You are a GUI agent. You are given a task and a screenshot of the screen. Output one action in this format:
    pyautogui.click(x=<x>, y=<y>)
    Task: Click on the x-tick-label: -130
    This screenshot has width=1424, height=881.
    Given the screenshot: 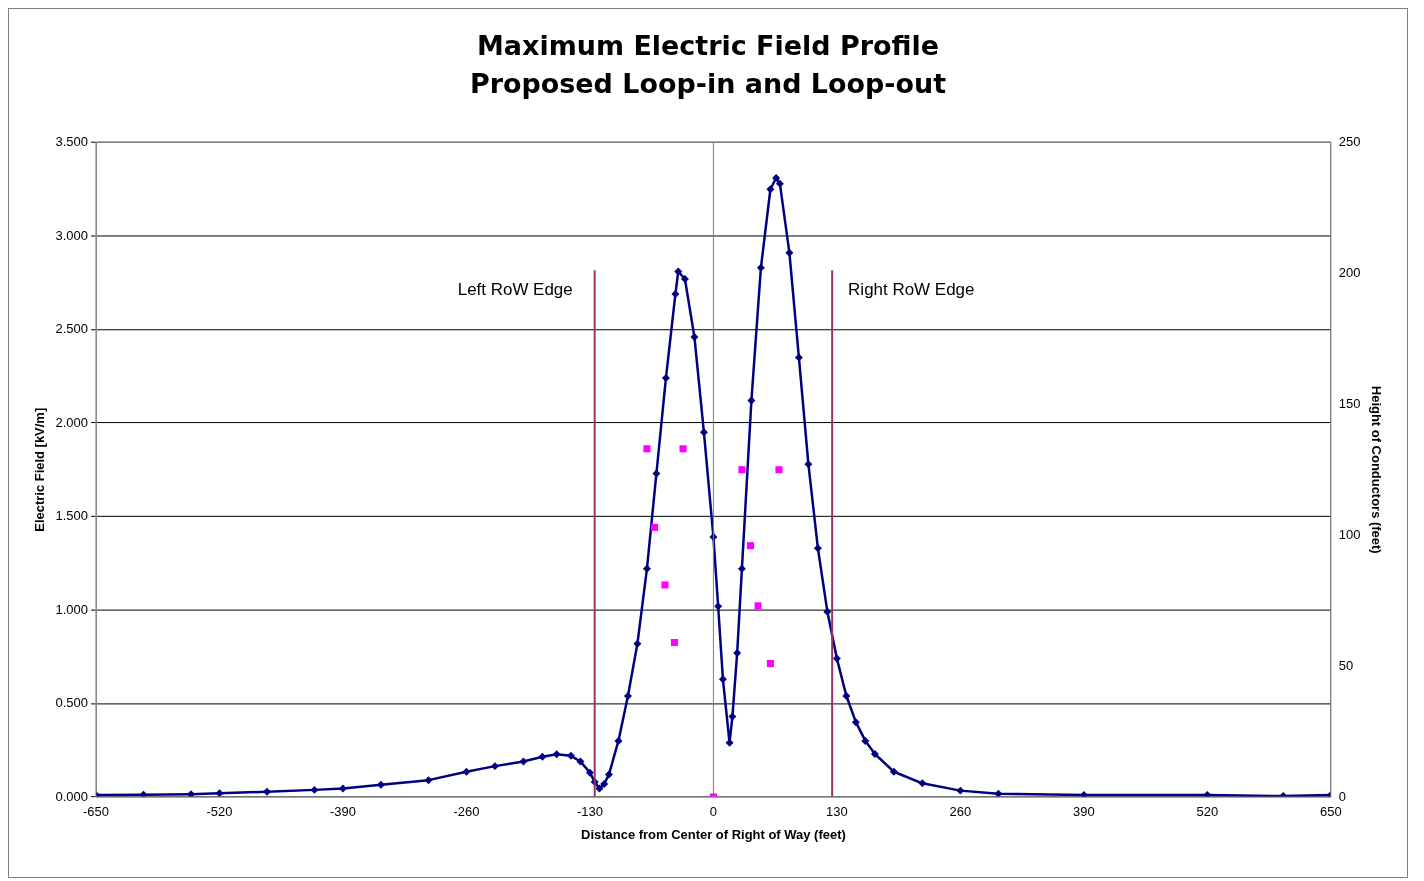 What is the action you would take?
    pyautogui.click(x=589, y=812)
    